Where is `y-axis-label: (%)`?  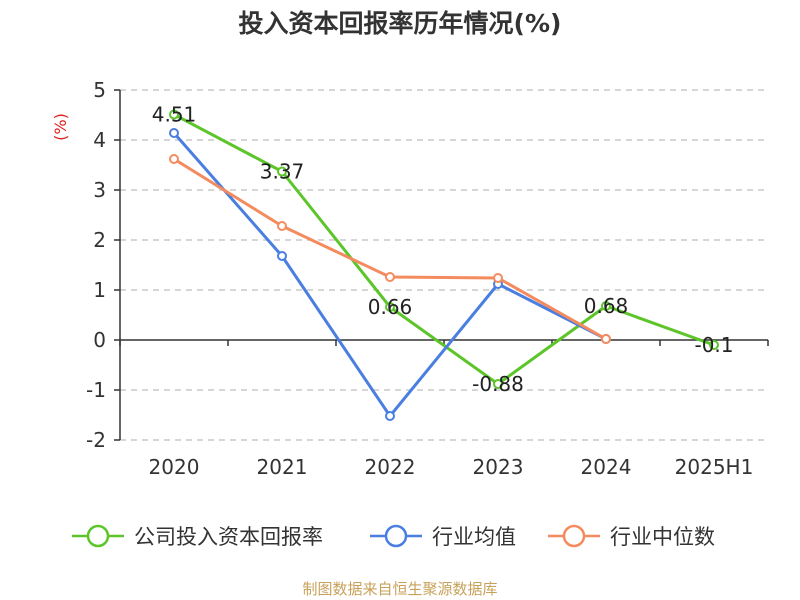
y-axis-label: (%) is located at coordinates (60, 127).